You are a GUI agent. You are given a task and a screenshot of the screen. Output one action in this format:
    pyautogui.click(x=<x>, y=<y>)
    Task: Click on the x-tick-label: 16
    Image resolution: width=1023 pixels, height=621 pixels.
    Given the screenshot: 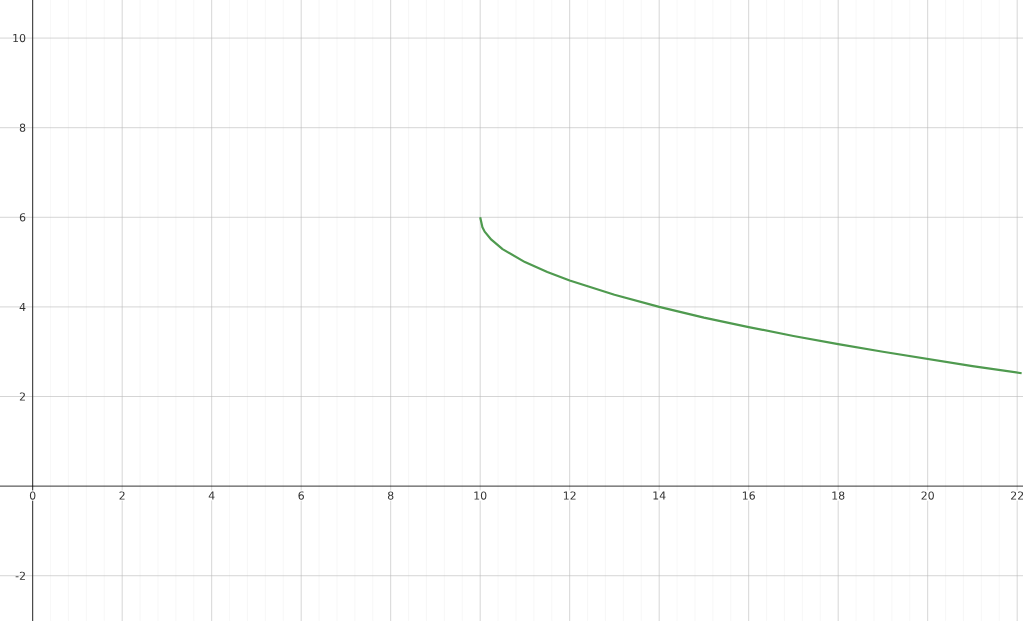 What is the action you would take?
    pyautogui.click(x=748, y=495)
    